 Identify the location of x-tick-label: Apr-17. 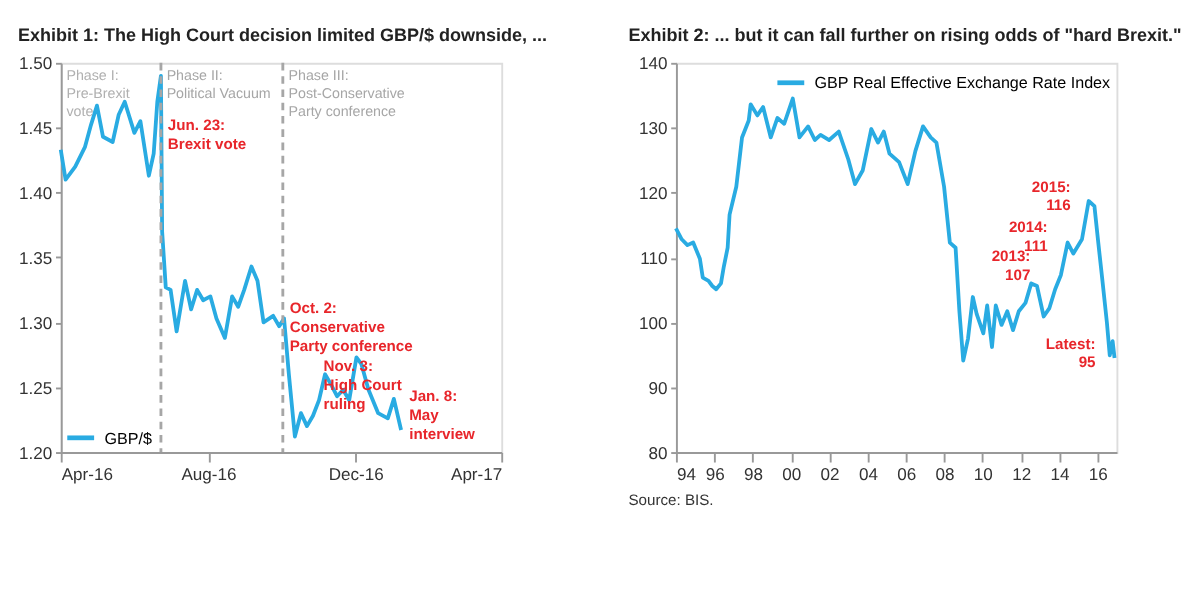
(477, 473).